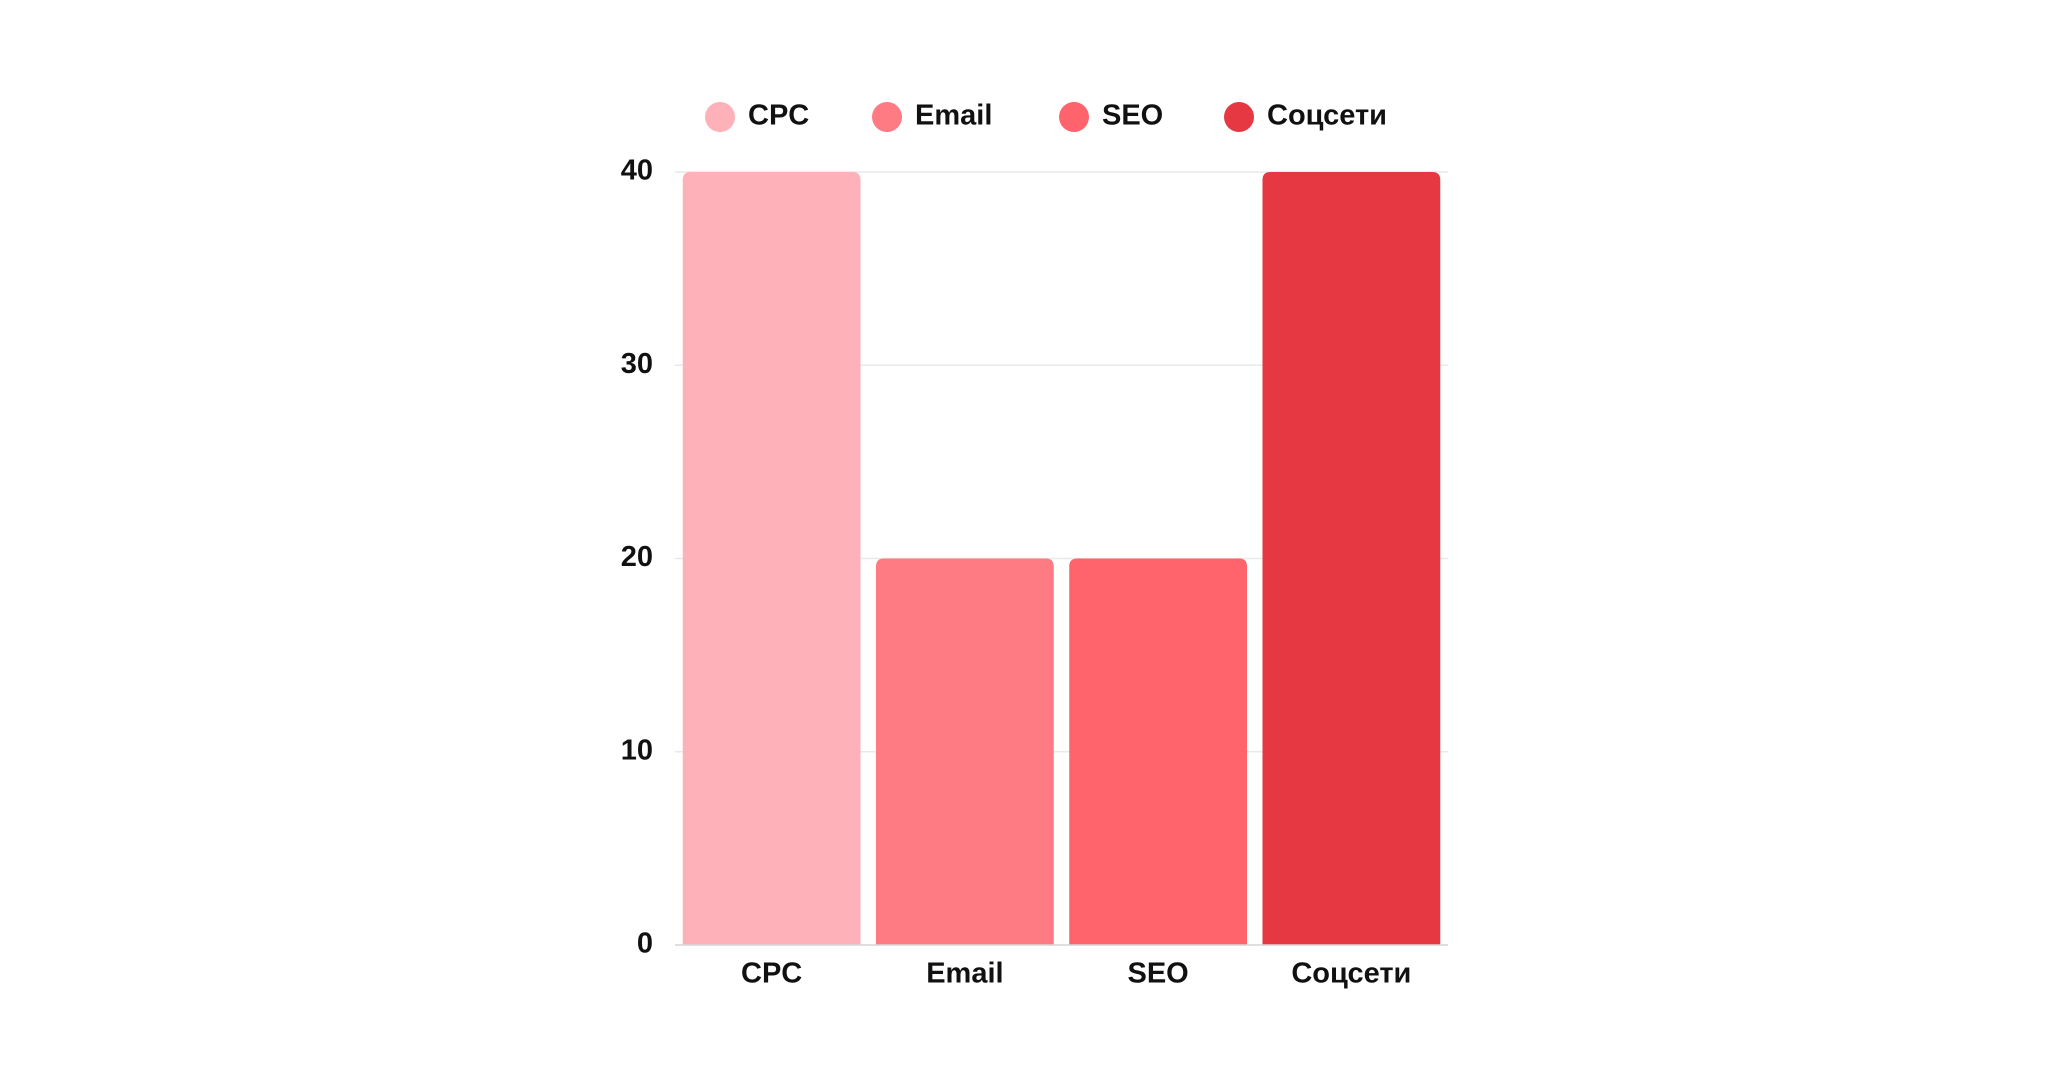  I want to click on x-tick-label: CPC, so click(771, 974).